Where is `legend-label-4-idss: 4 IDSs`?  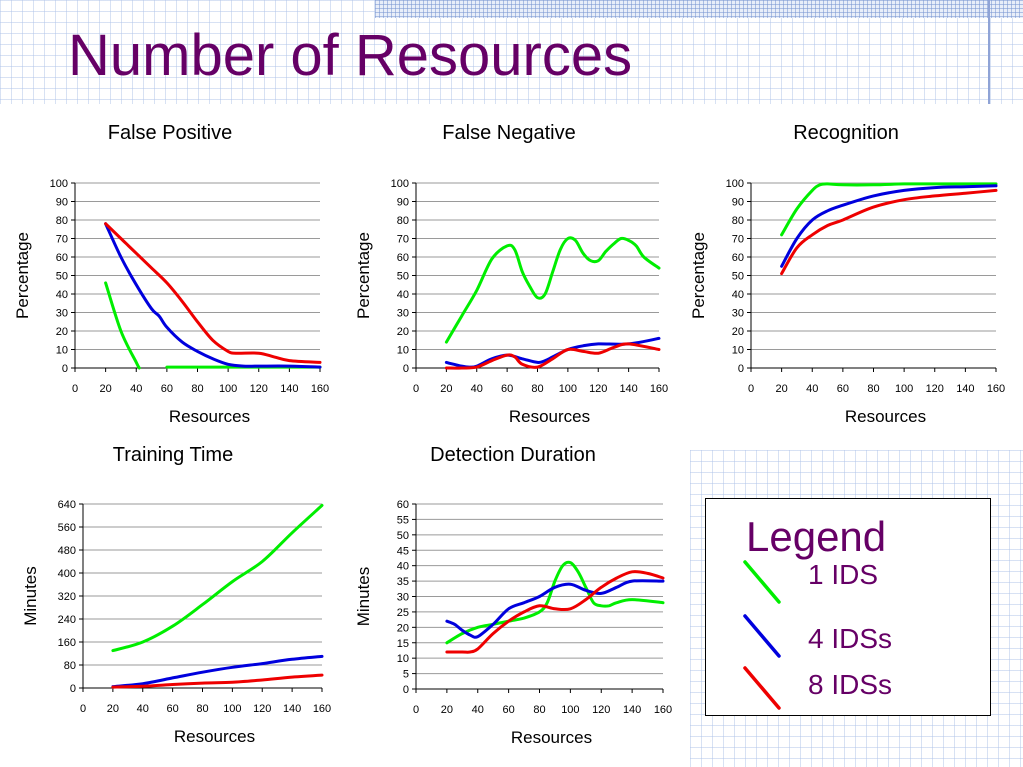 legend-label-4-idss: 4 IDSs is located at coordinates (850, 638).